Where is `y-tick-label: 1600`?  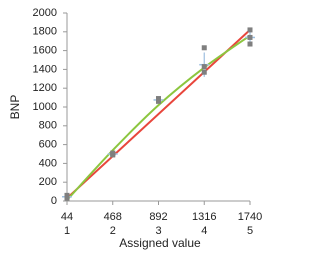 y-tick-label: 1600 is located at coordinates (45, 51).